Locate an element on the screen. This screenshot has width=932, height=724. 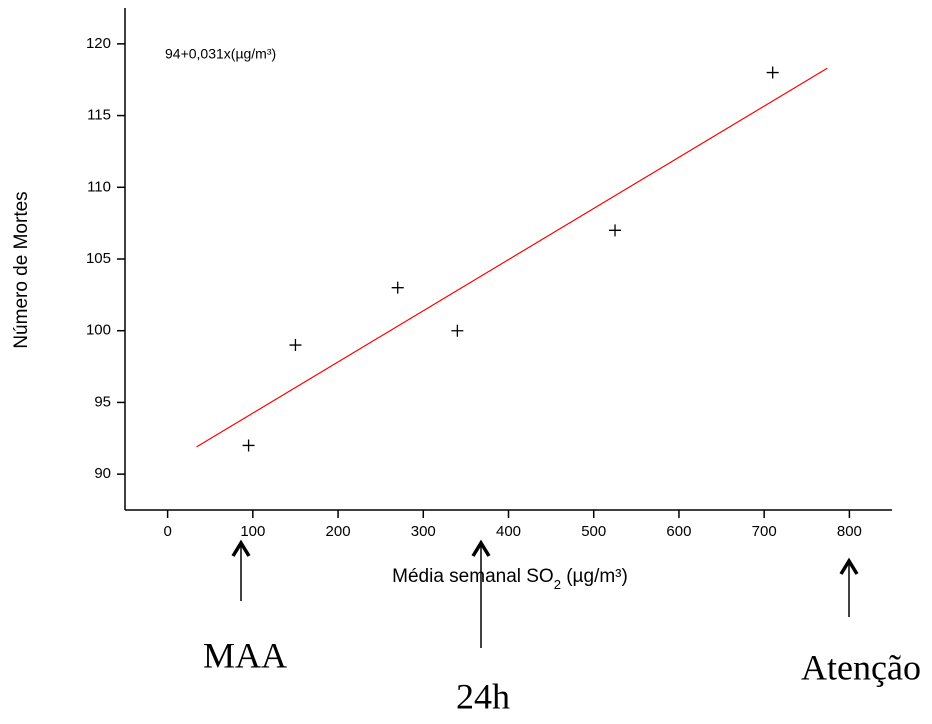
x-label-part: Média semanal SO is located at coordinates (473, 576).